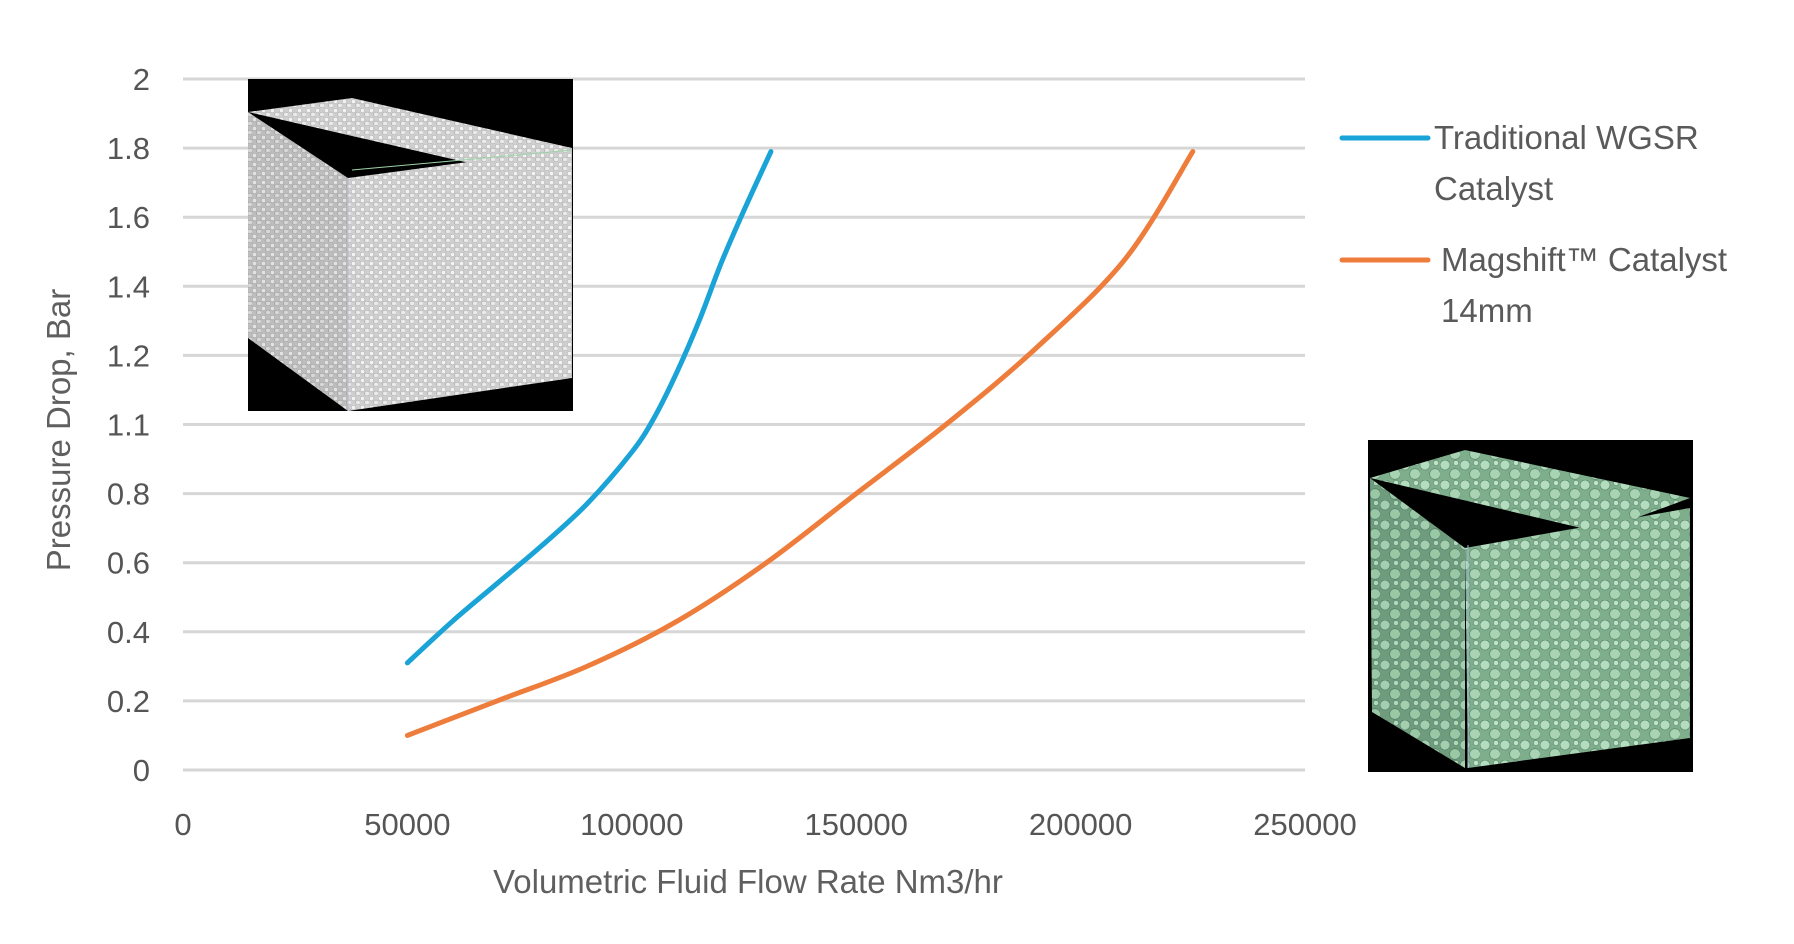 Image resolution: width=1794 pixels, height=944 pixels. What do you see at coordinates (1493, 188) in the screenshot?
I see `legend-label: Catalyst` at bounding box center [1493, 188].